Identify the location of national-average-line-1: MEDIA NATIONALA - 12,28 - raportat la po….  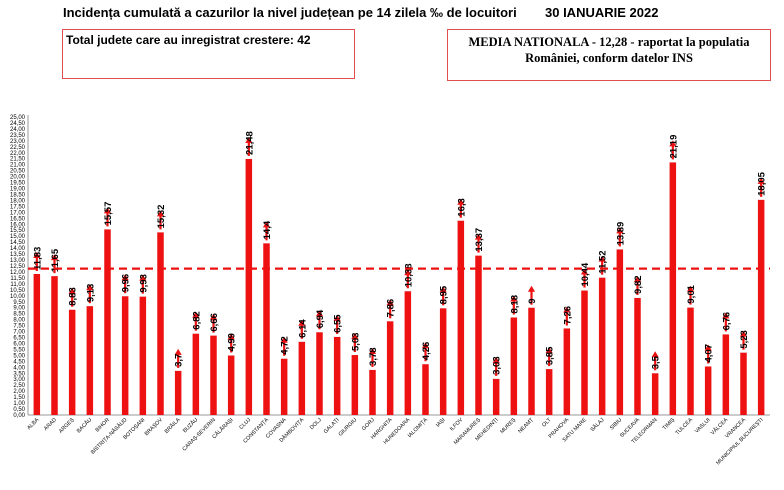
(609, 42).